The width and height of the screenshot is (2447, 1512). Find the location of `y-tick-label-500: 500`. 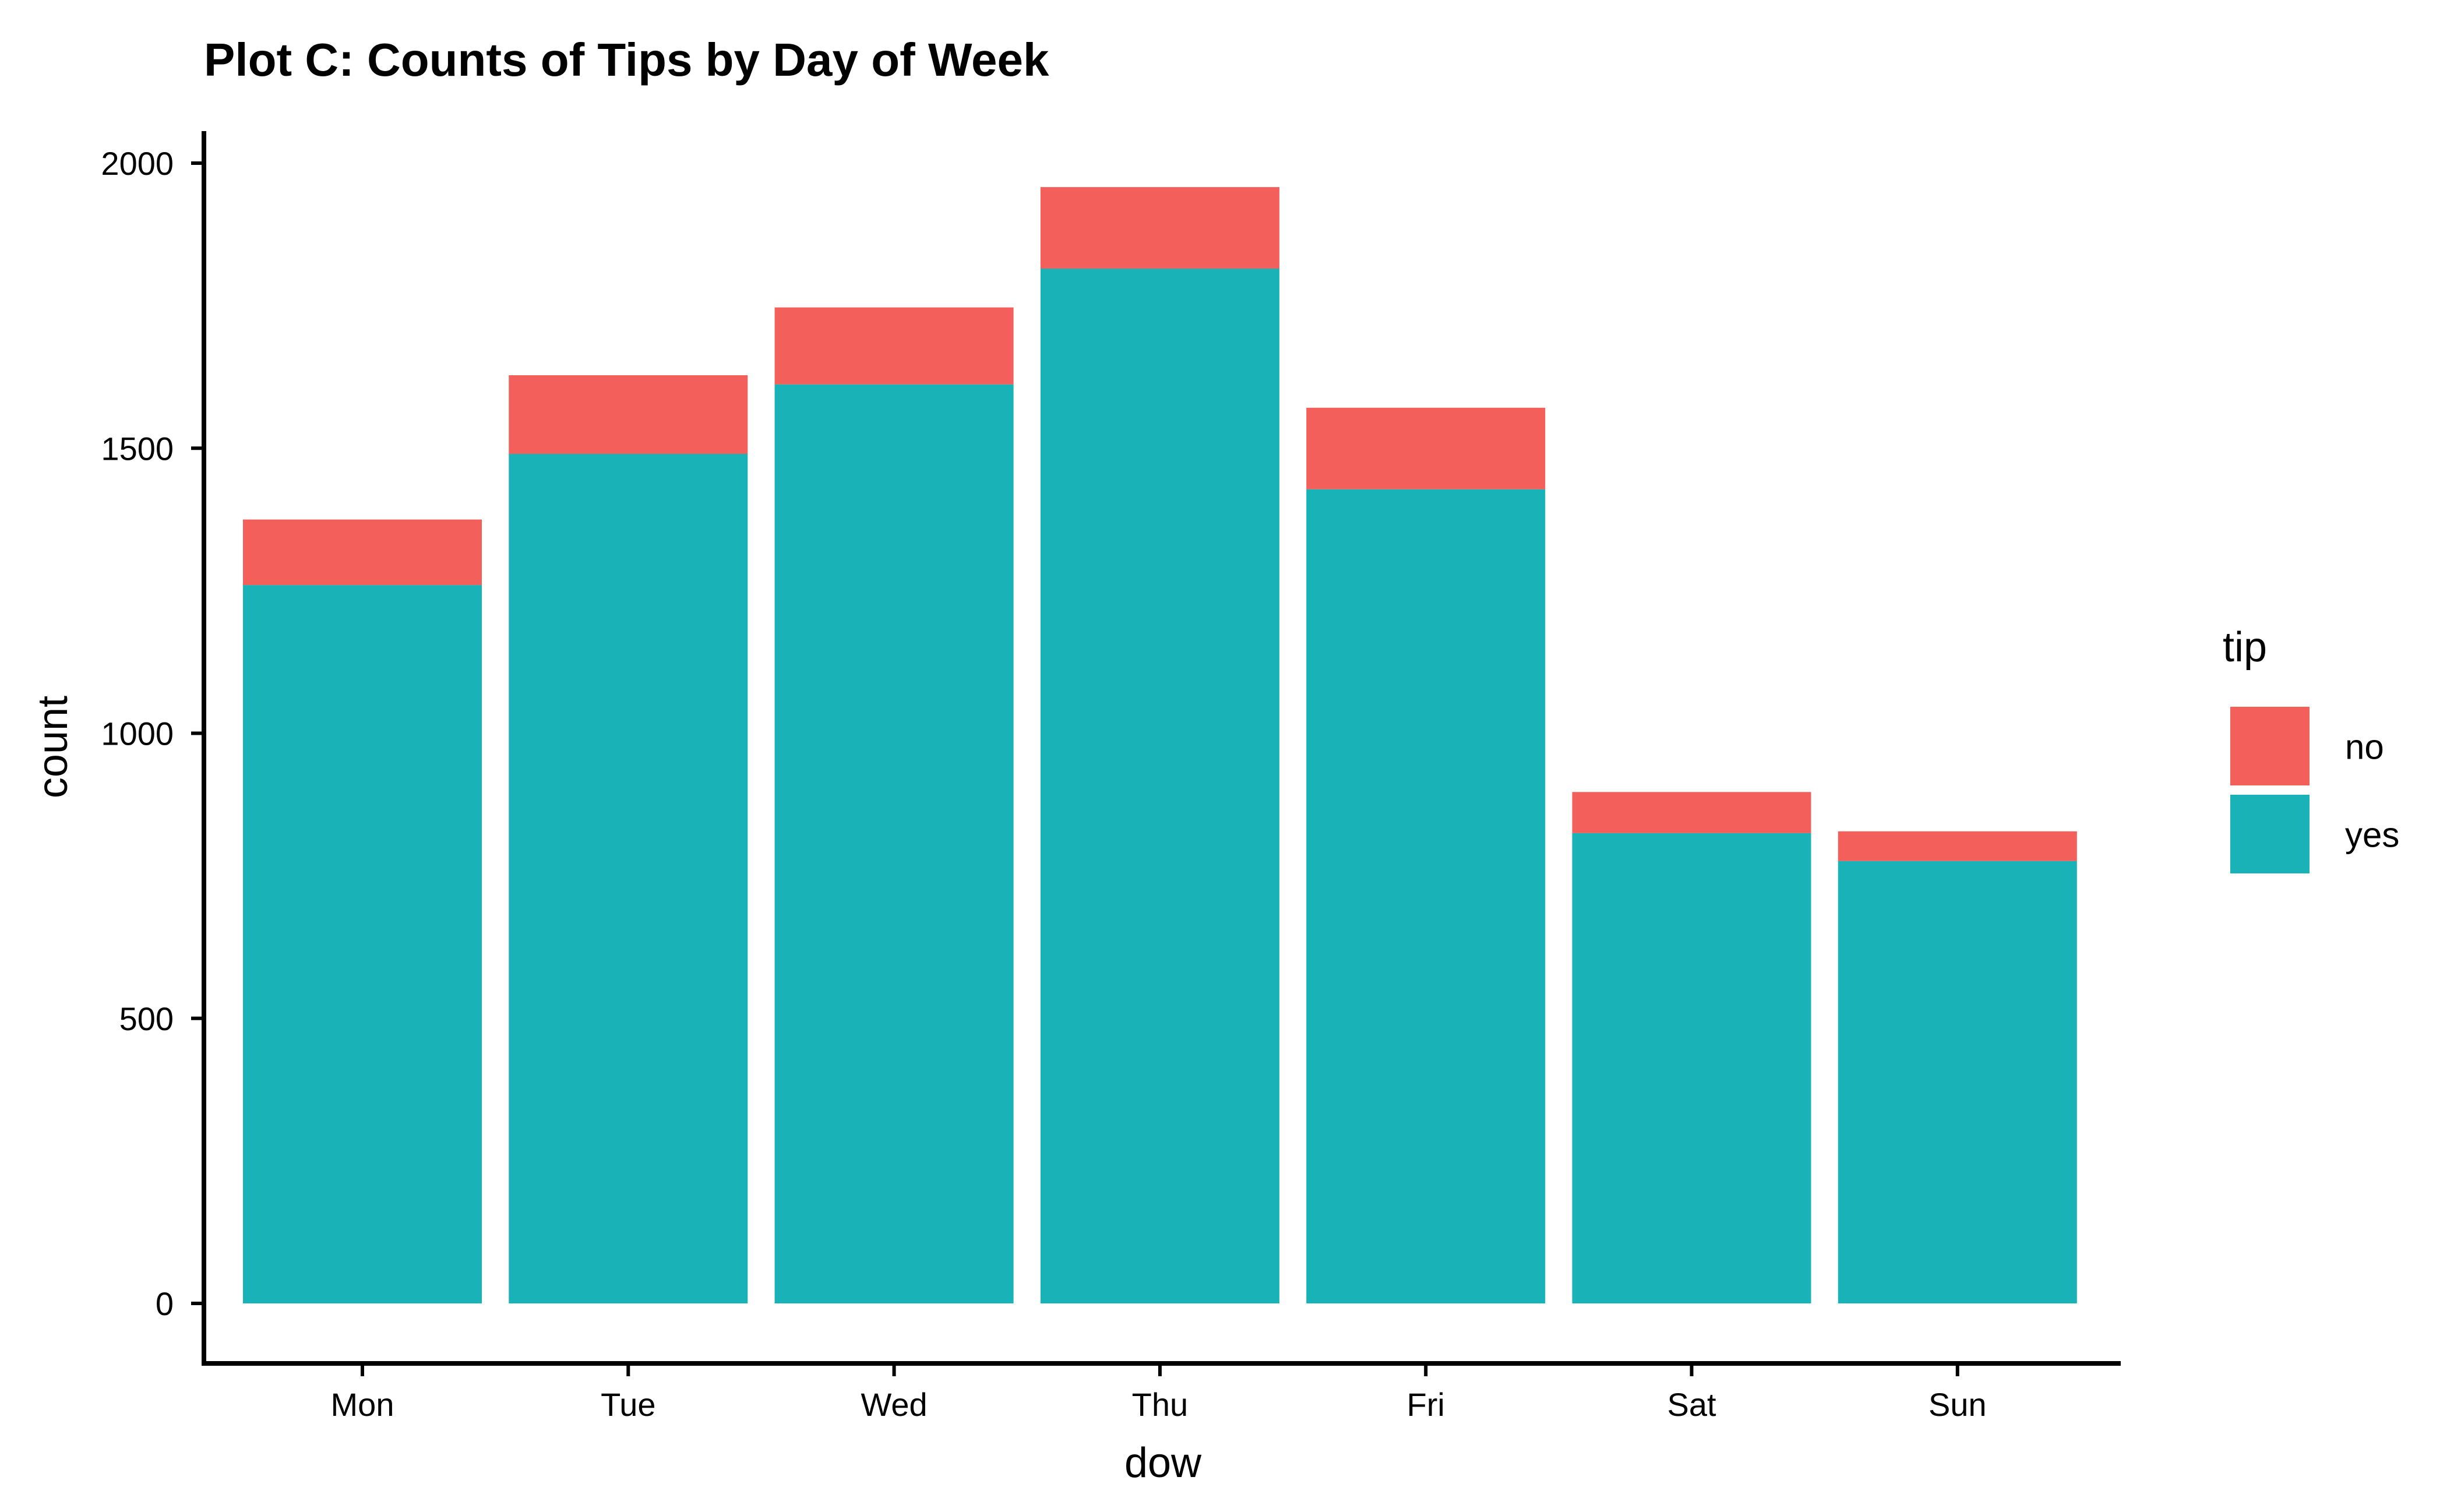

y-tick-label-500: 500 is located at coordinates (146, 1018).